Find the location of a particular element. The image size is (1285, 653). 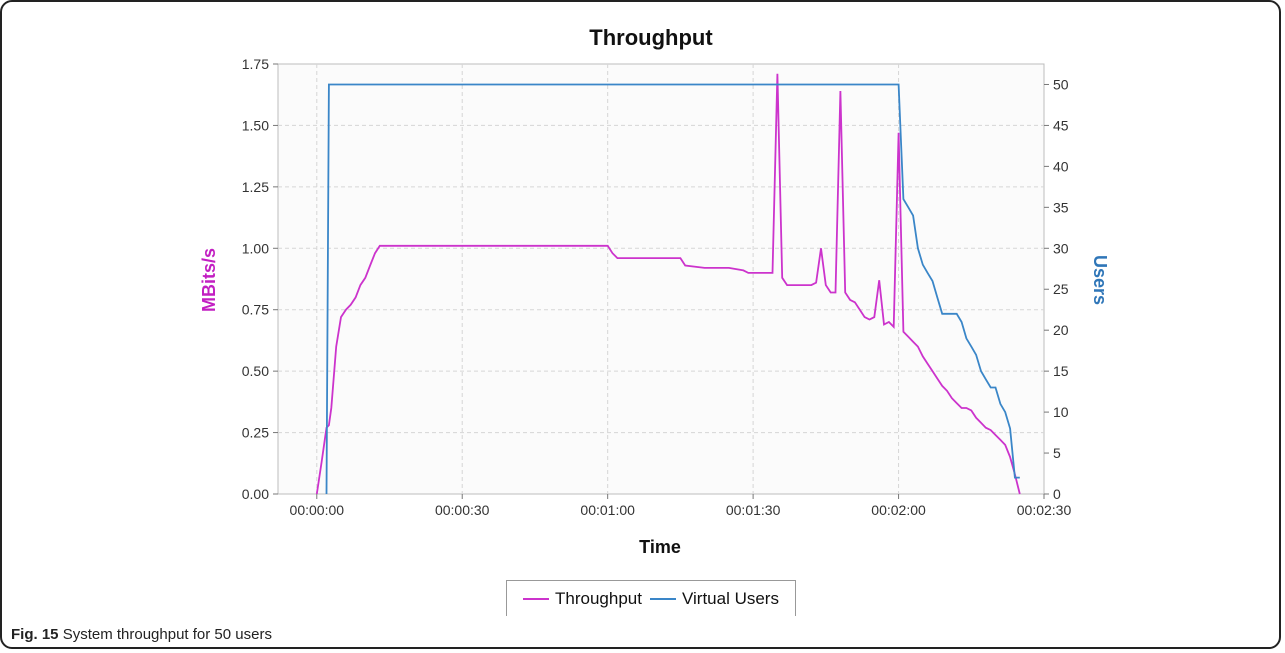

y2-tick-label: 50 is located at coordinates (1061, 84).